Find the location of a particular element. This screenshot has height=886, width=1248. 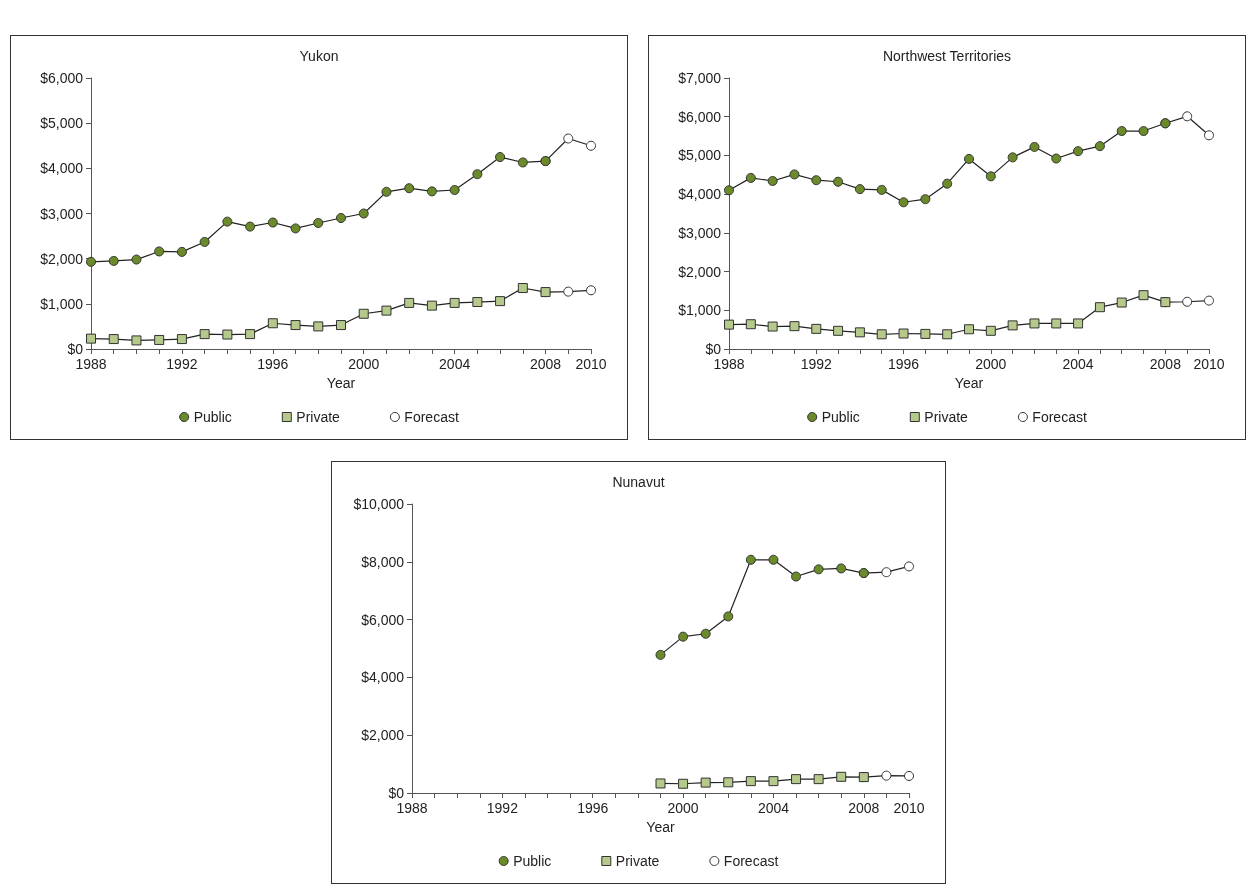

y-tick-label: $10,000 is located at coordinates (379, 504).